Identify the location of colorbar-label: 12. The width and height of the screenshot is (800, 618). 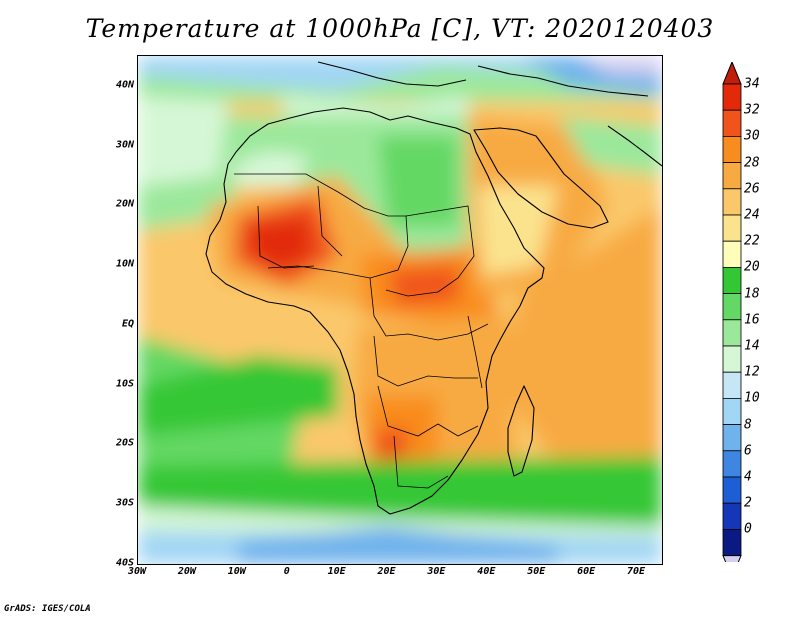
(752, 372).